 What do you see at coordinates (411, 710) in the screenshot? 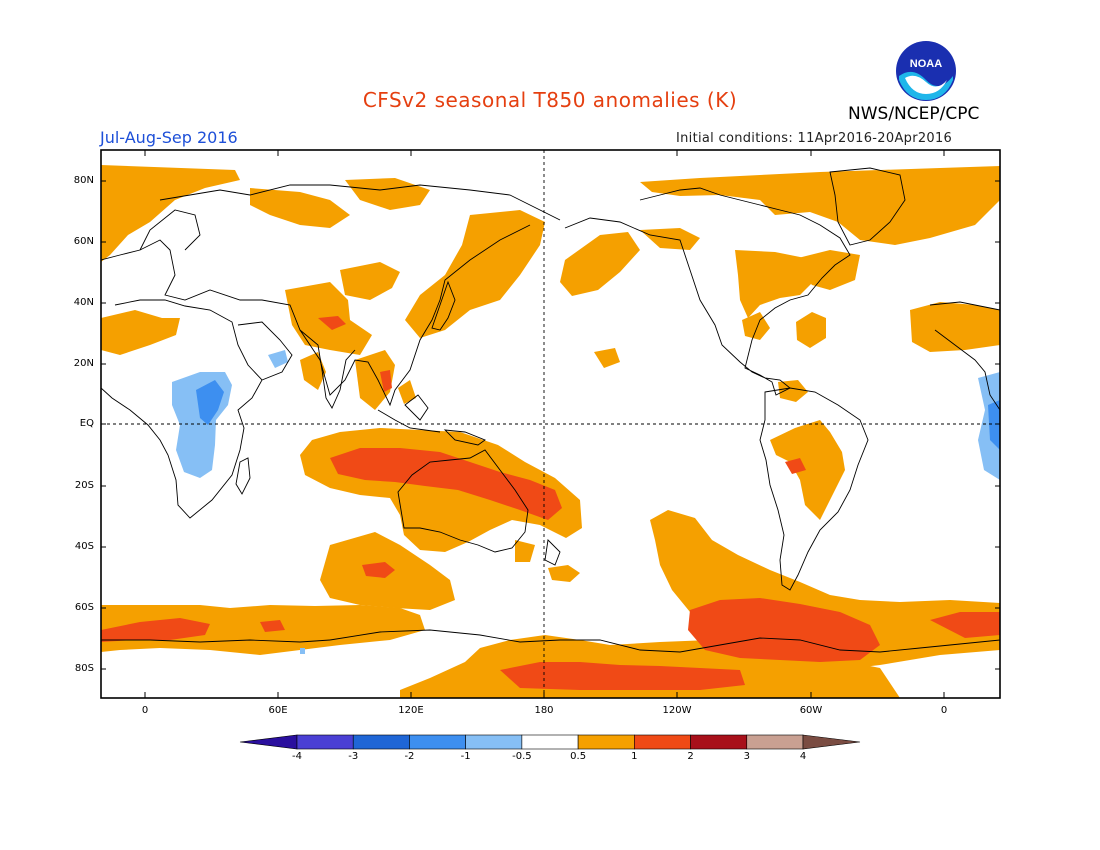
I see `lon-label: 120E` at bounding box center [411, 710].